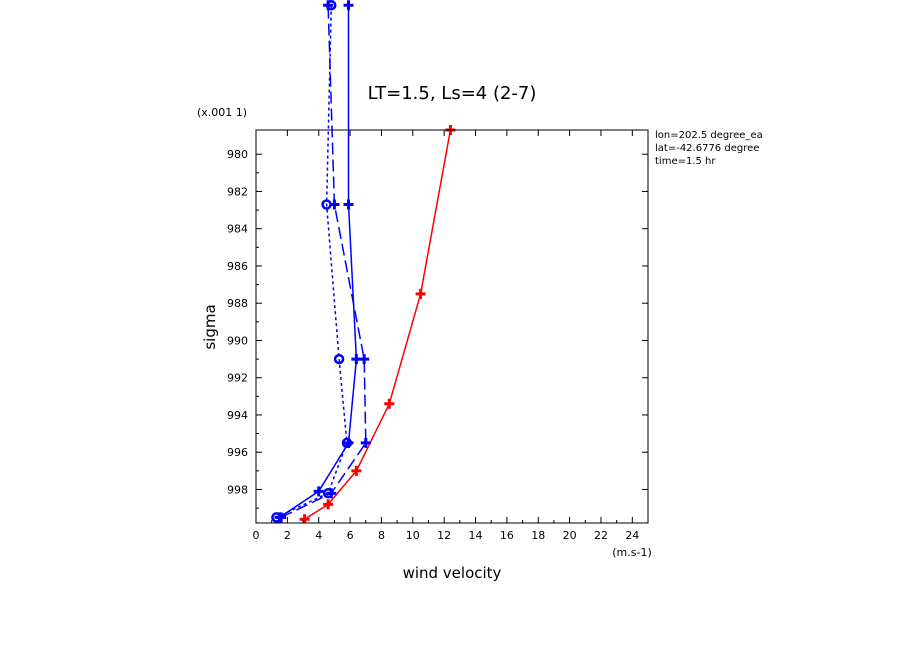 The height and width of the screenshot is (654, 904). Describe the element at coordinates (237, 340) in the screenshot. I see `y-tick-label: 990` at that location.